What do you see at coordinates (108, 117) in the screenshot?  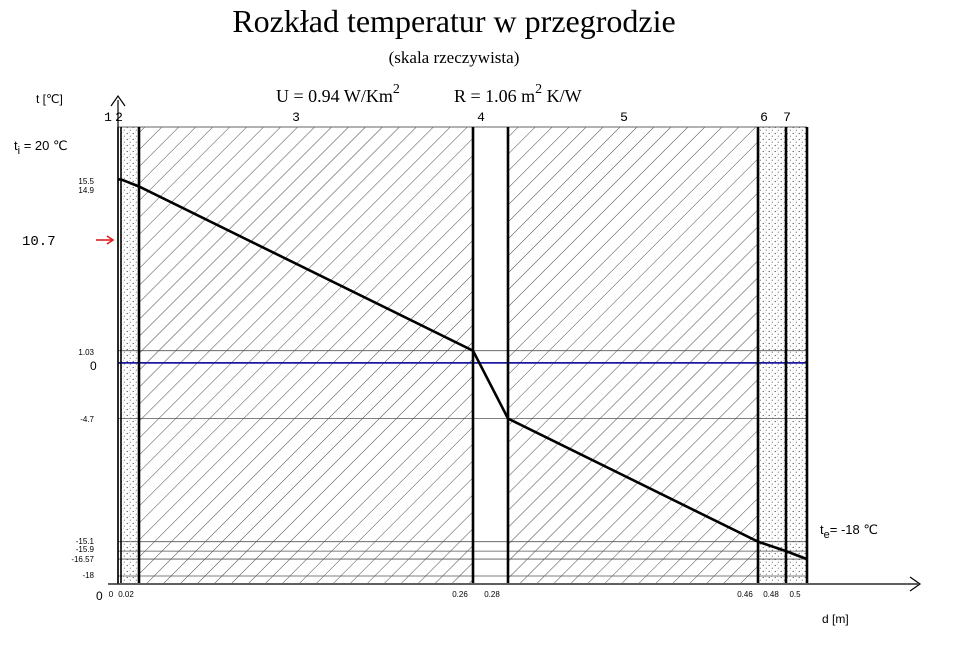 I see `layer-number: 1` at bounding box center [108, 117].